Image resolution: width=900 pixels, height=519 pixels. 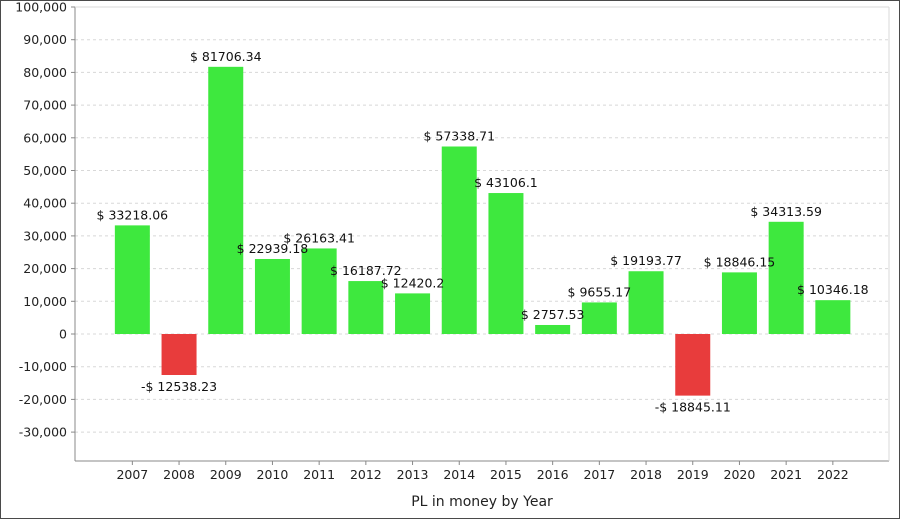 What do you see at coordinates (646, 260) in the screenshot?
I see `data-label-2018: $ 19193.77` at bounding box center [646, 260].